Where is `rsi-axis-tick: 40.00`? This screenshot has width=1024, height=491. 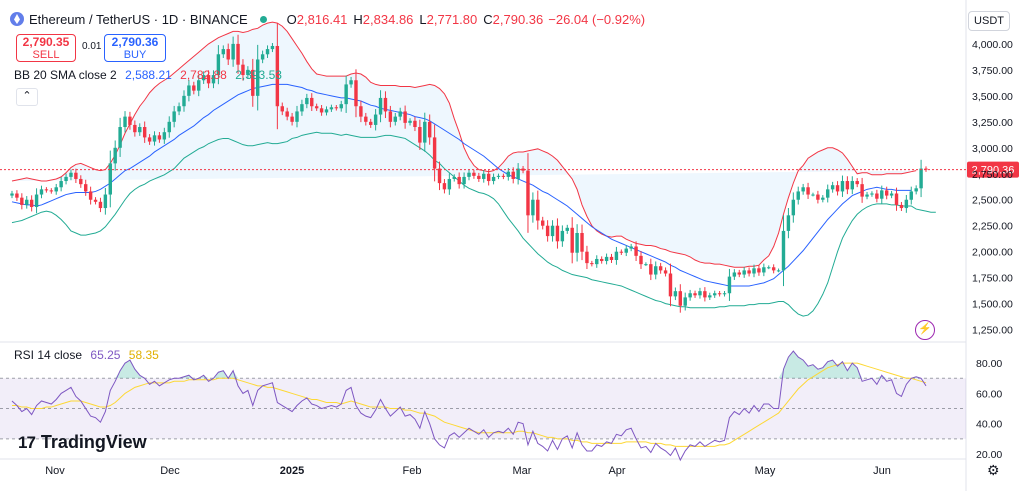 rsi-axis-tick: 40.00 is located at coordinates (989, 425).